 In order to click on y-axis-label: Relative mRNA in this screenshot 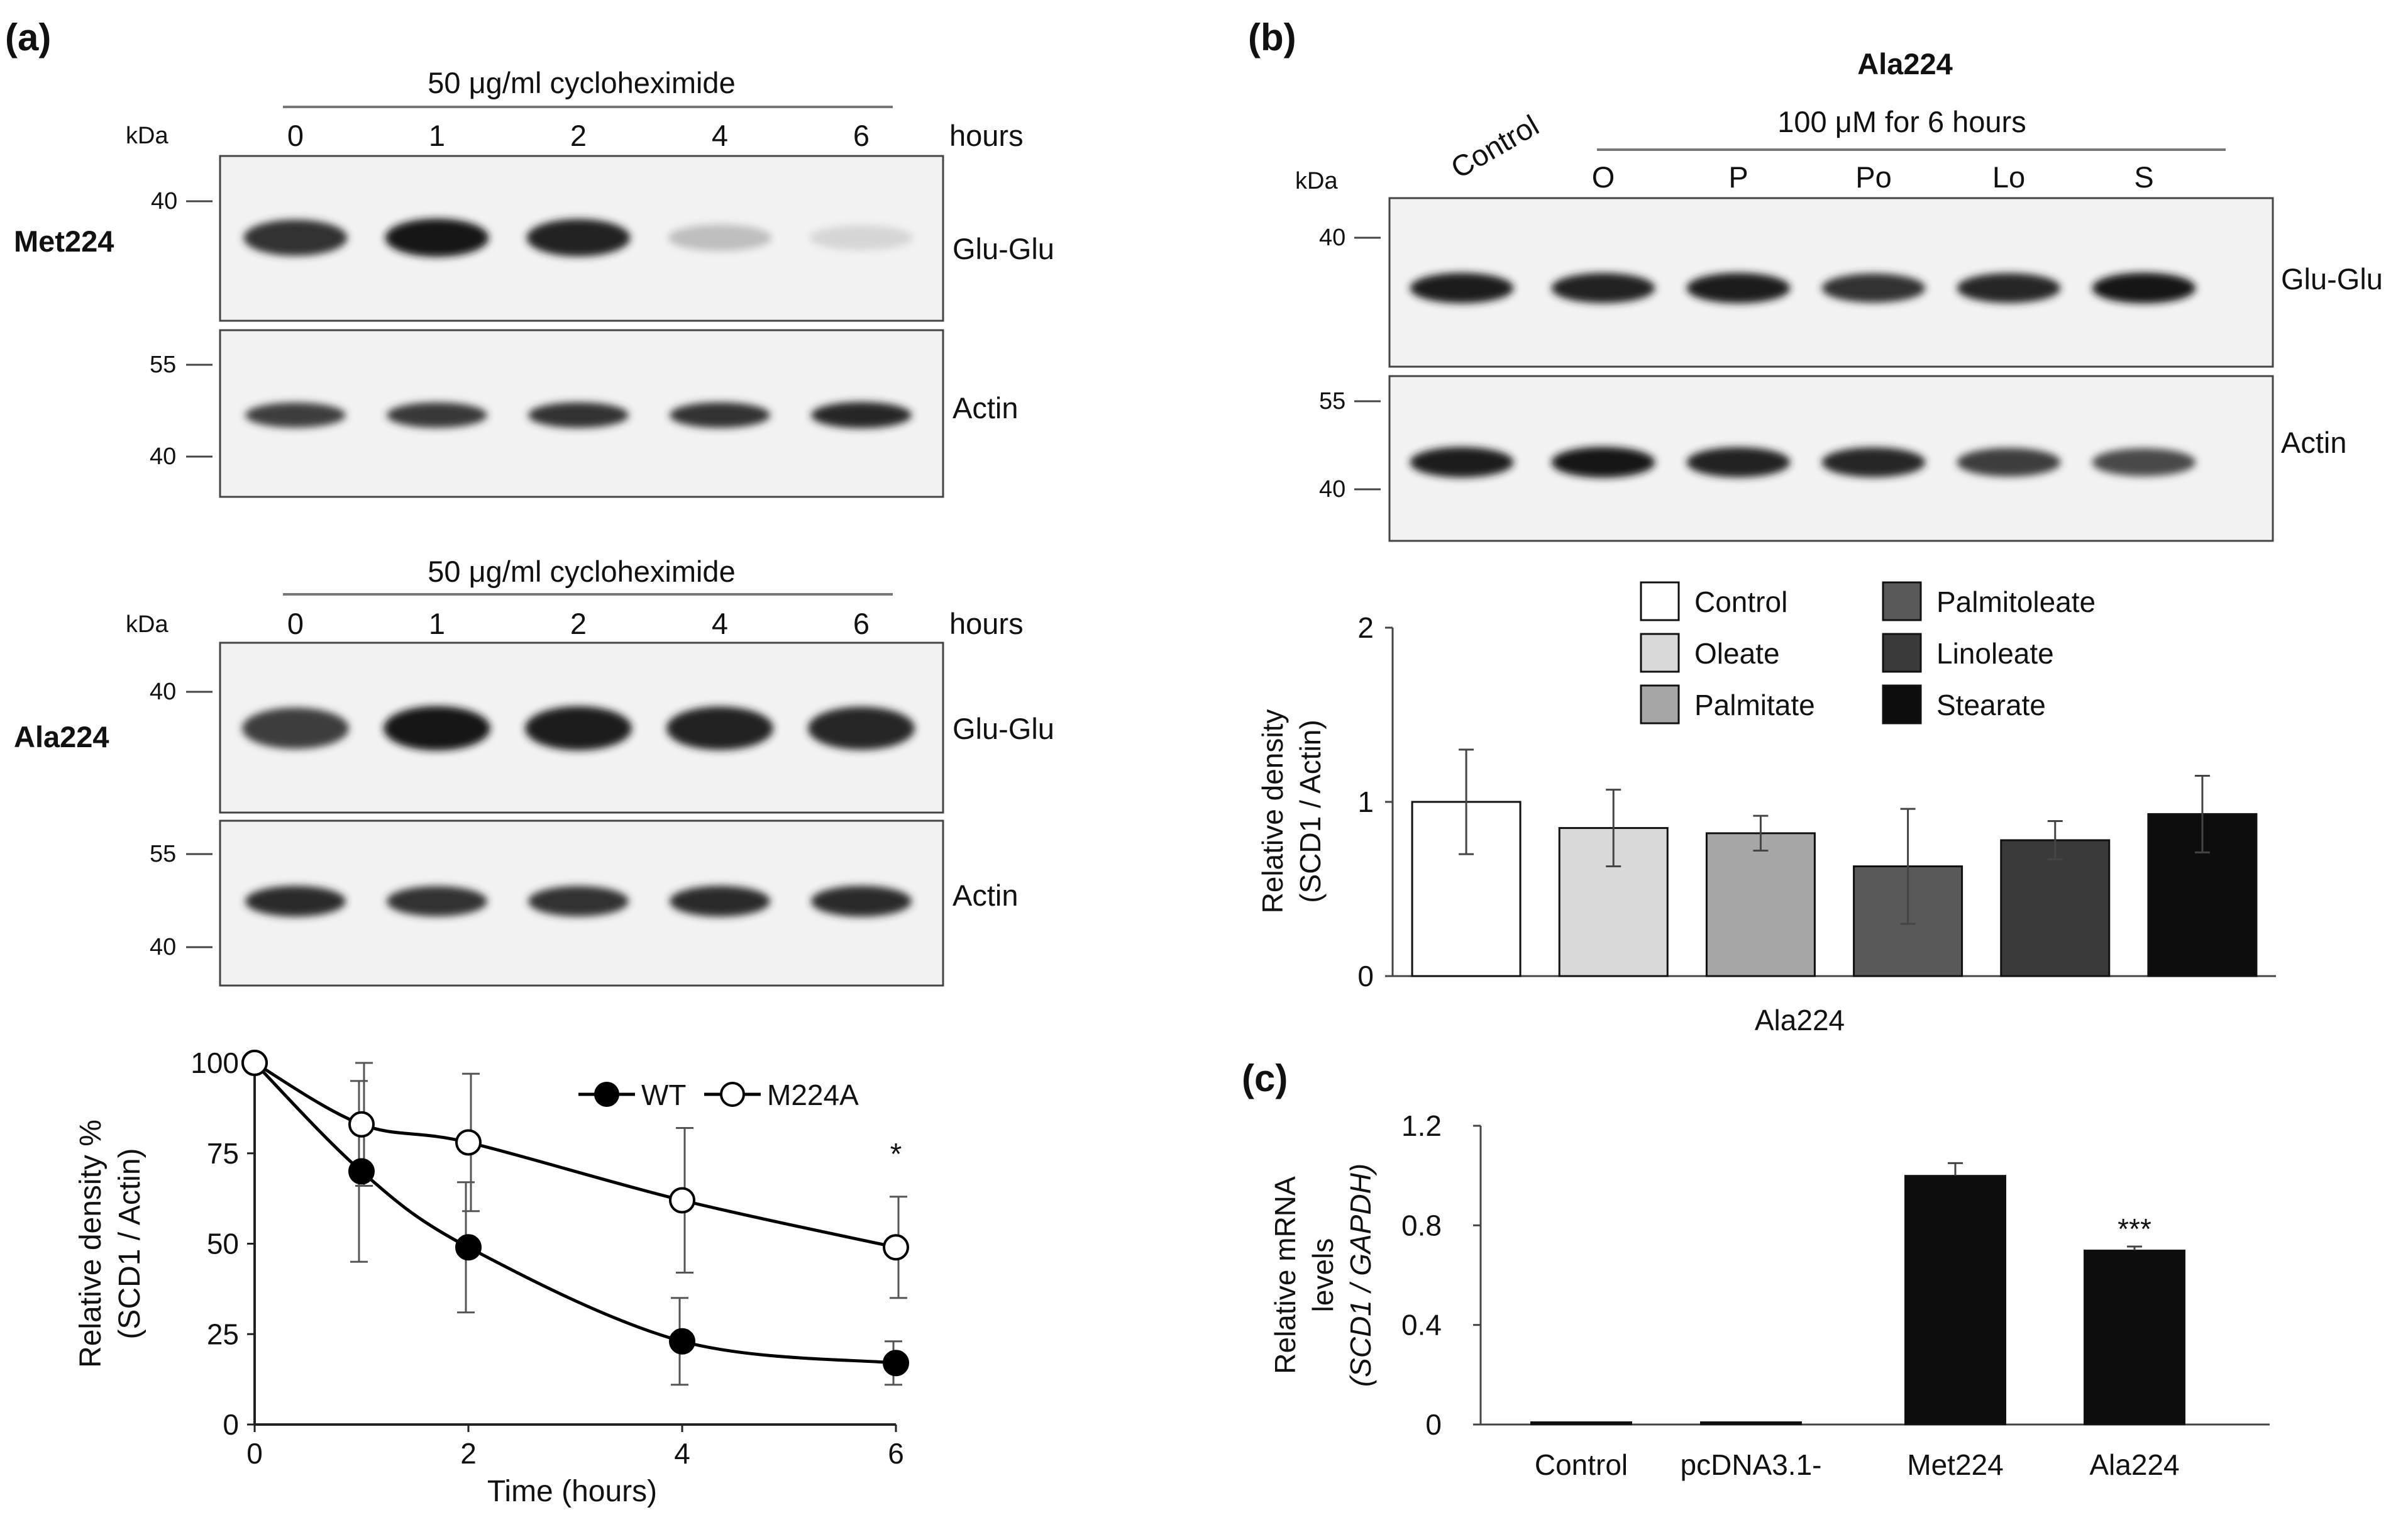, I will do `click(1285, 1275)`.